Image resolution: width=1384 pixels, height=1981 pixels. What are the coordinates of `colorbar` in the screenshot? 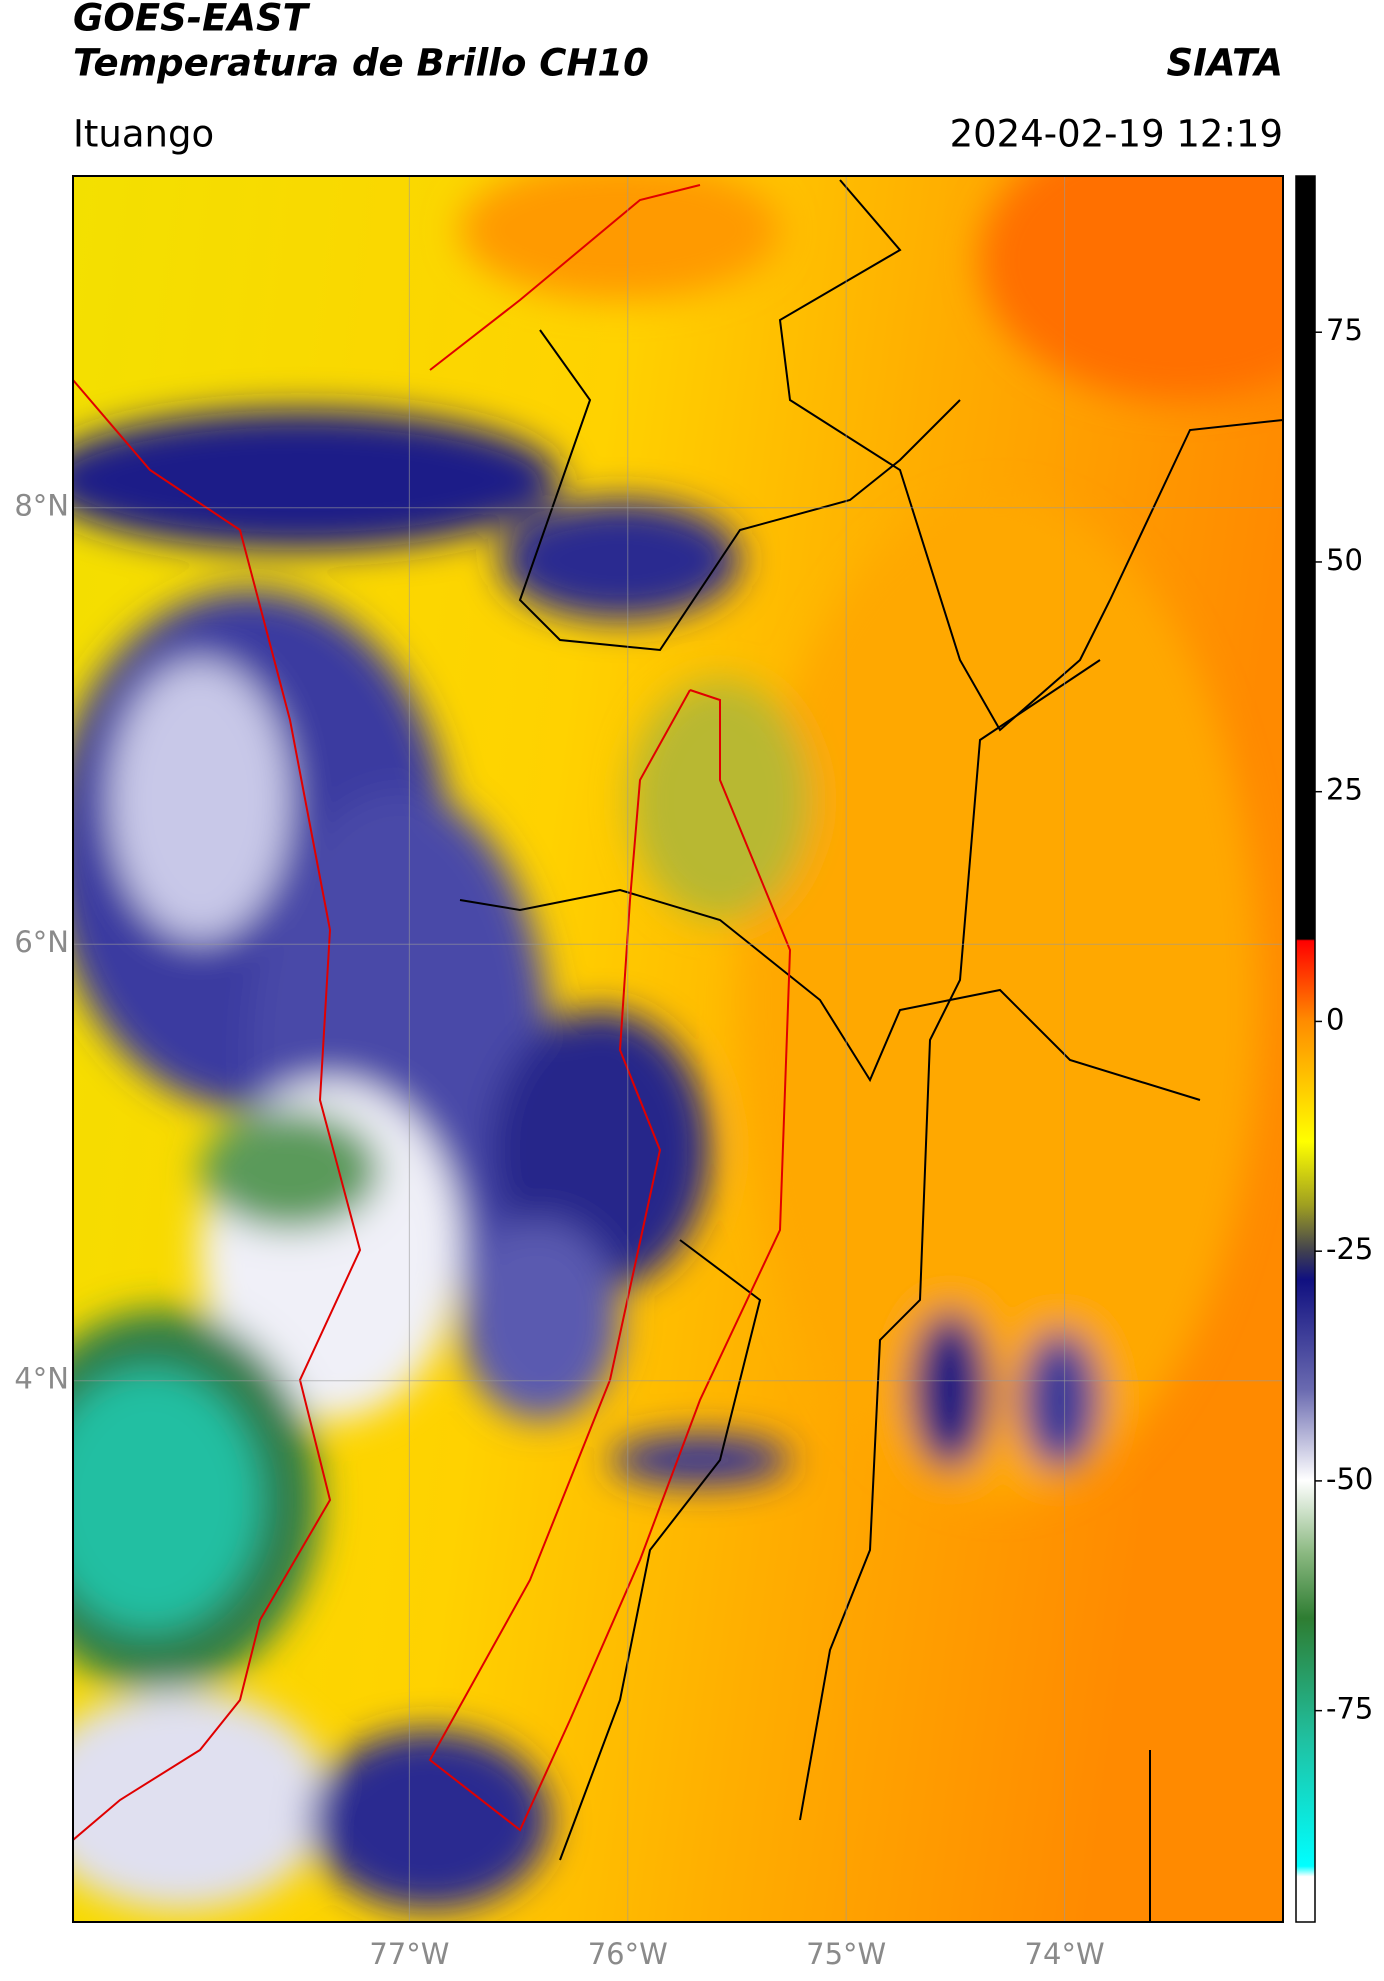 It's located at (1305, 1049).